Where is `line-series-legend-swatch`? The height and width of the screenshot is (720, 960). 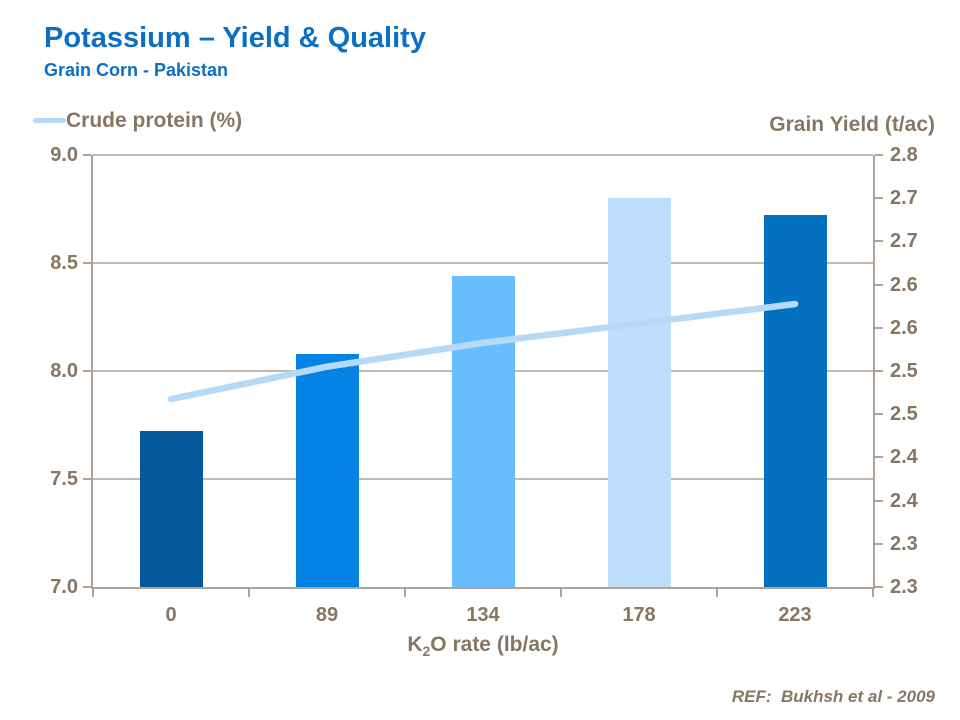
line-series-legend-swatch is located at coordinates (49, 120).